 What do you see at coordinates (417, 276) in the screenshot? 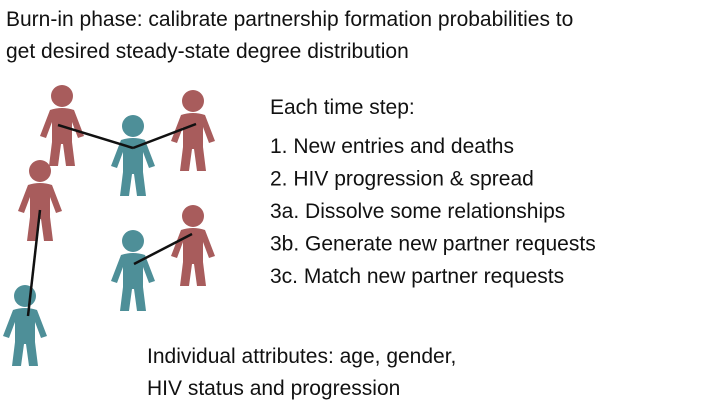
I see `step-item: 3c. Match new partner requests` at bounding box center [417, 276].